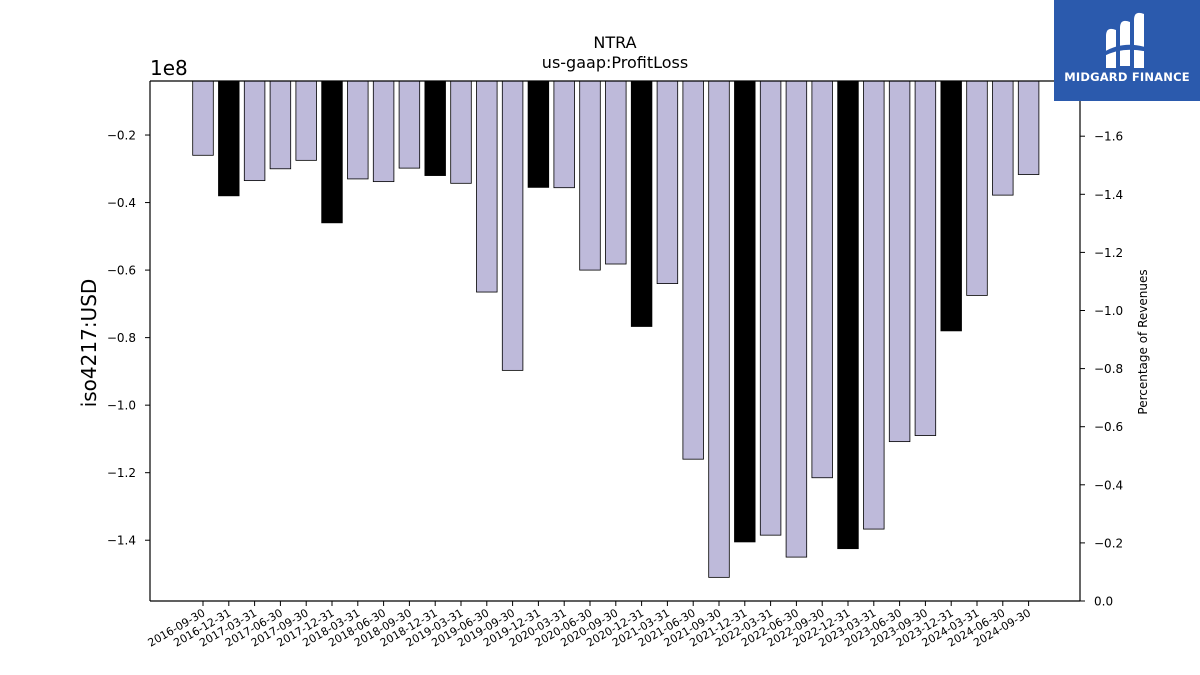  What do you see at coordinates (121, 541) in the screenshot?
I see `y-tick-label: −1.4` at bounding box center [121, 541].